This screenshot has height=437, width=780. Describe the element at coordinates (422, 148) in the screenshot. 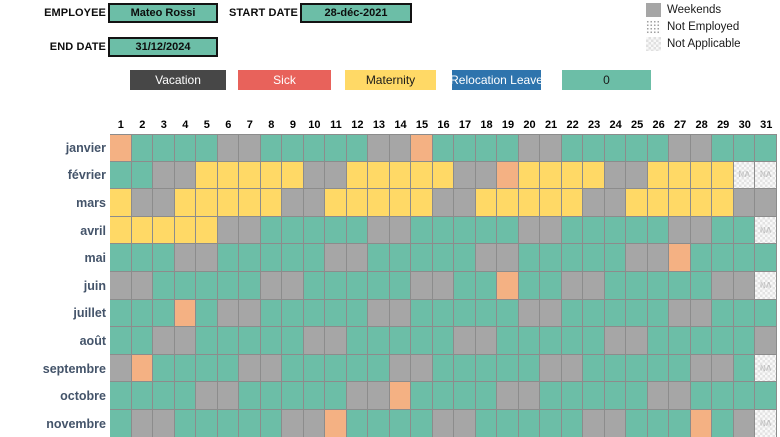

I see `day-cell-holiday` at that location.